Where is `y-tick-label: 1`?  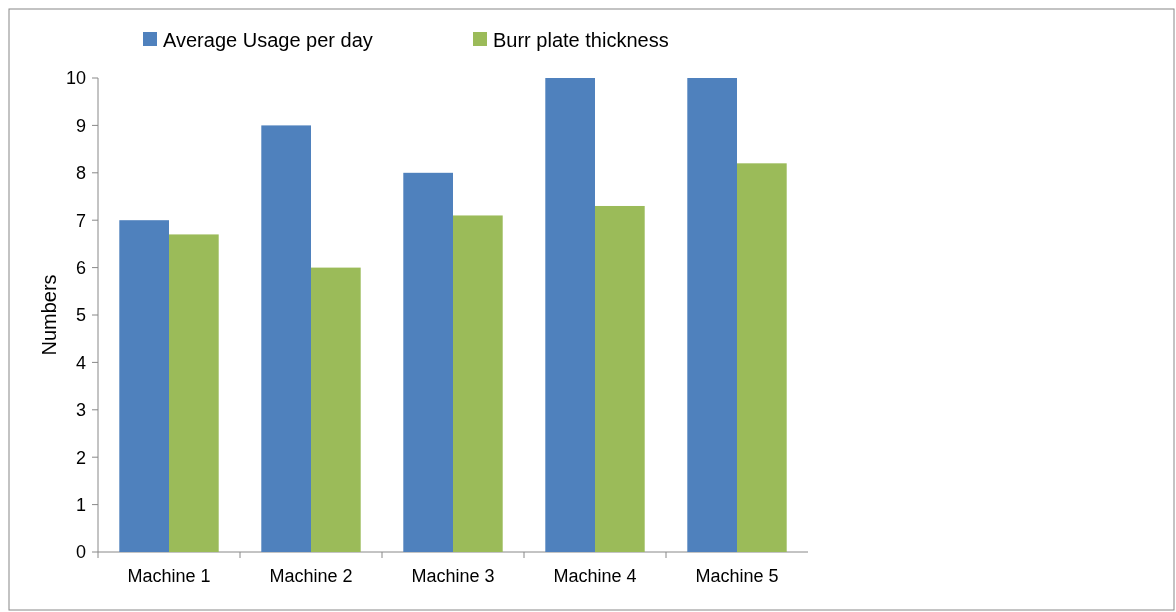
y-tick-label: 1 is located at coordinates (80, 504).